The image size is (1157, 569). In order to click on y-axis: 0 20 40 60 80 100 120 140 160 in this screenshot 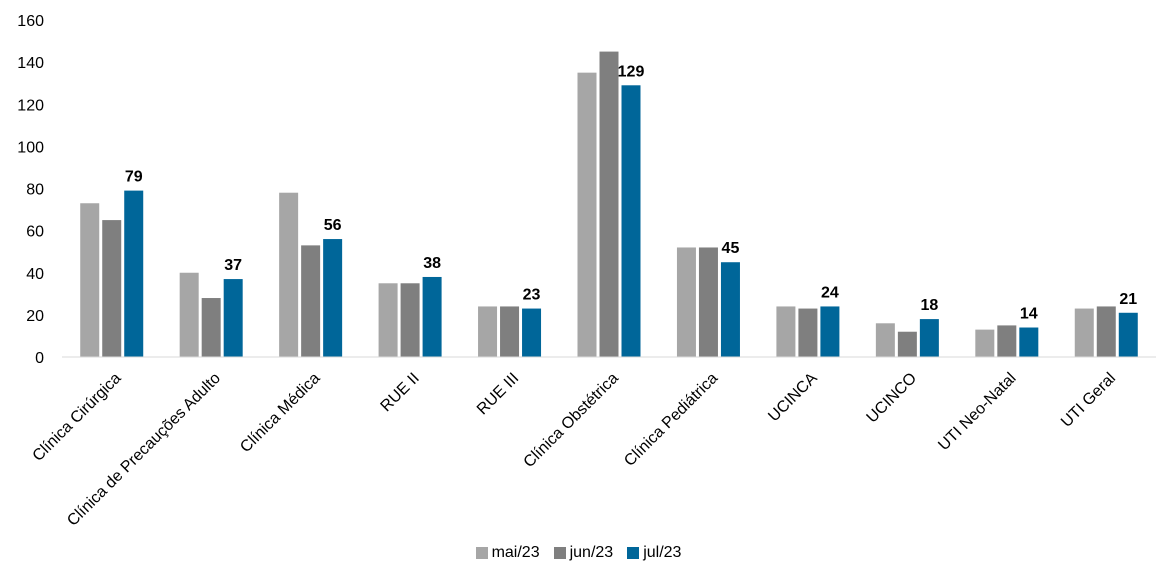, I will do `click(30, 190)`.